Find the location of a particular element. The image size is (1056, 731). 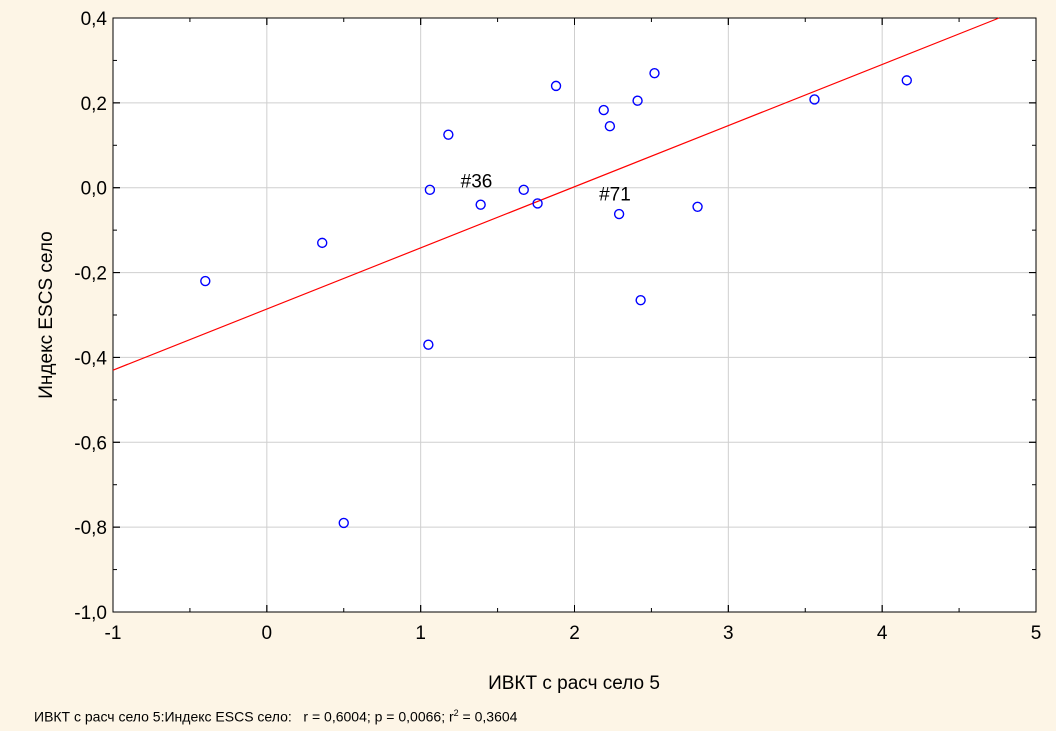

x-tick-label: 4 is located at coordinates (882, 633).